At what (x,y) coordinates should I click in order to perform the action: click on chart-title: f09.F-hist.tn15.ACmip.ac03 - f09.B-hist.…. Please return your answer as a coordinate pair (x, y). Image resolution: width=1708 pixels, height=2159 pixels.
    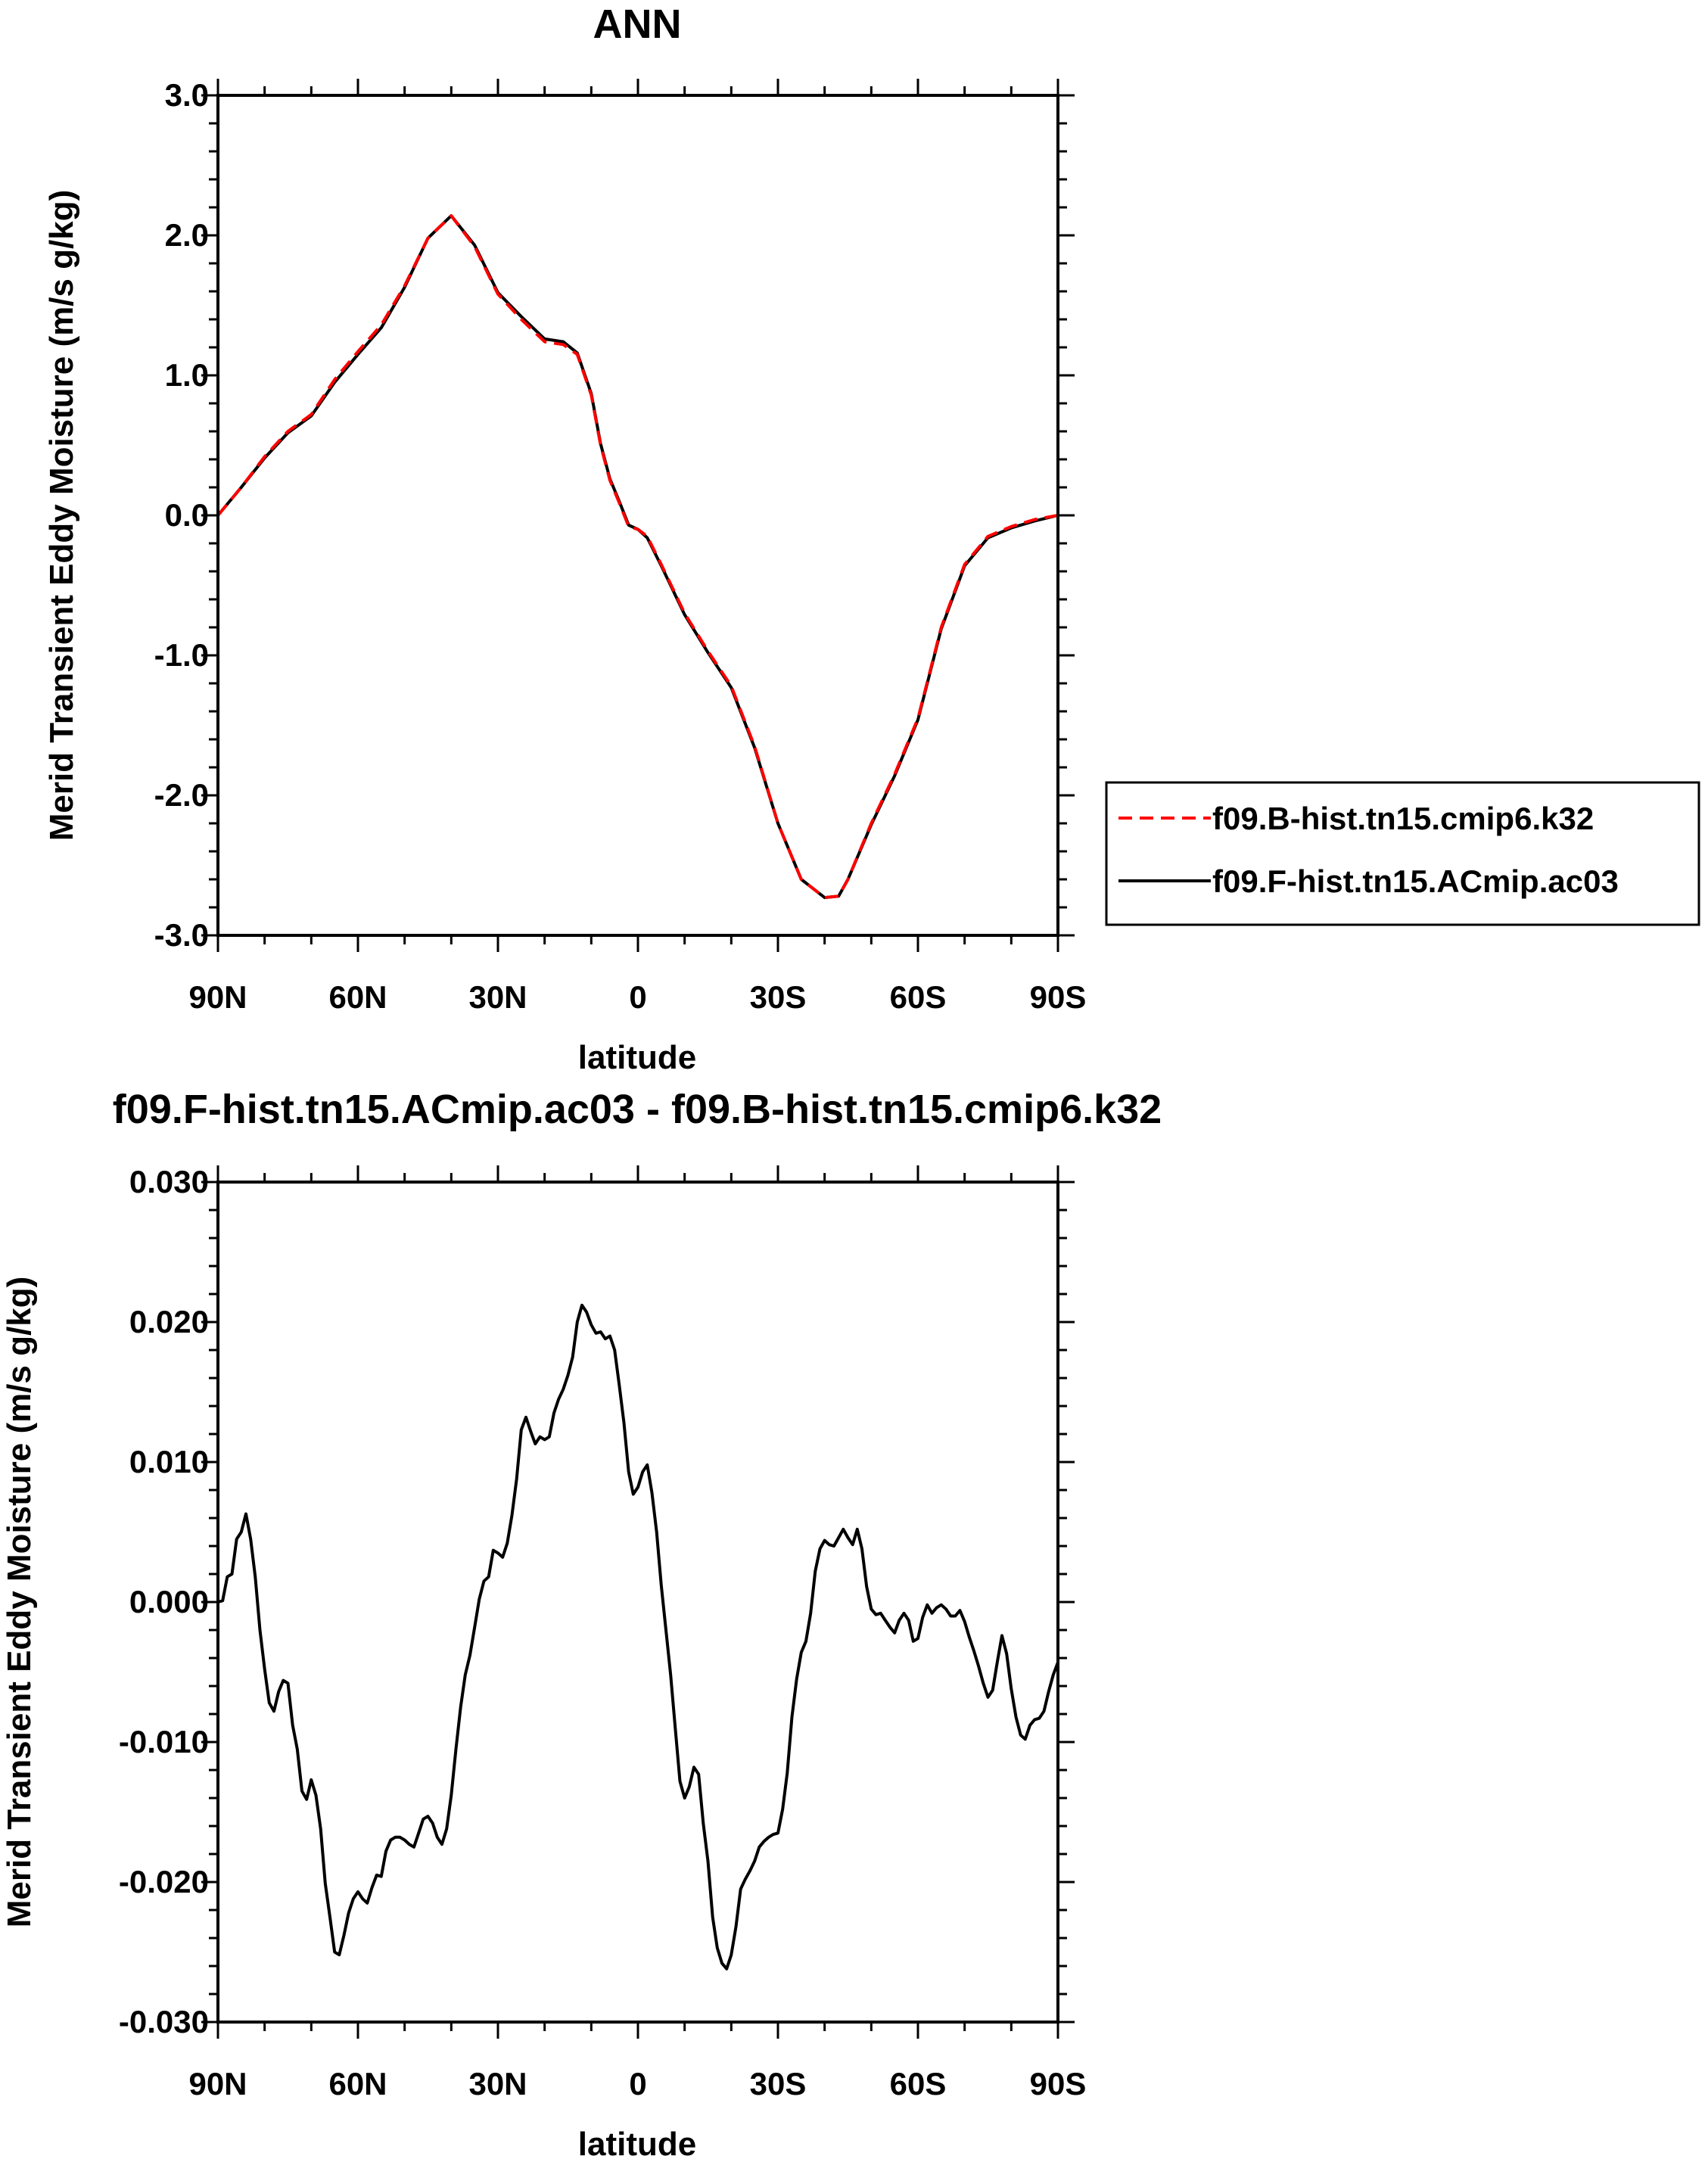
    Looking at the image, I should click on (637, 1109).